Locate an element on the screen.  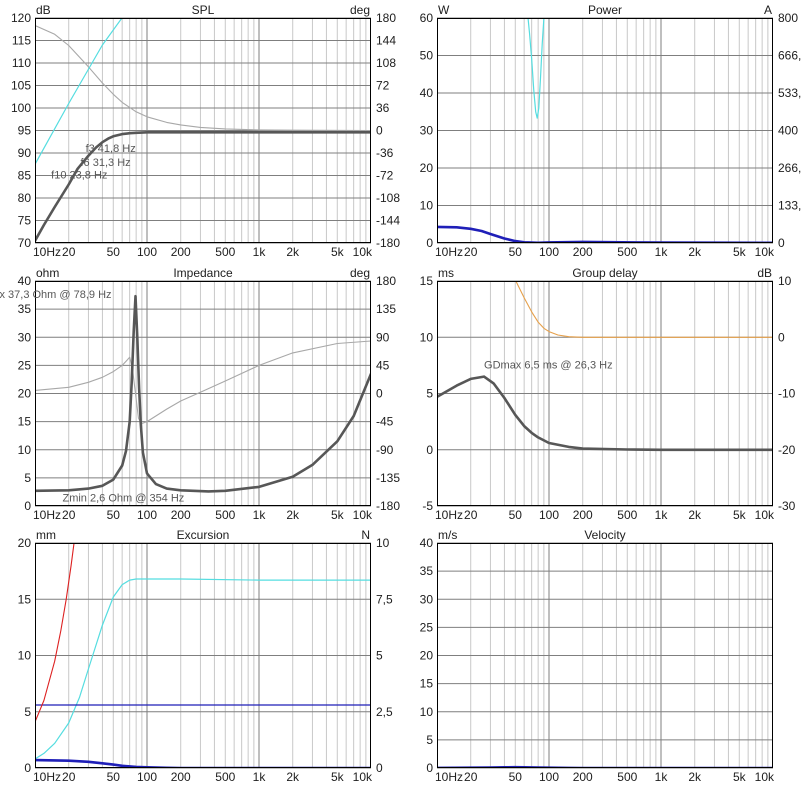
y2-tick-label: 400 is located at coordinates (788, 131).